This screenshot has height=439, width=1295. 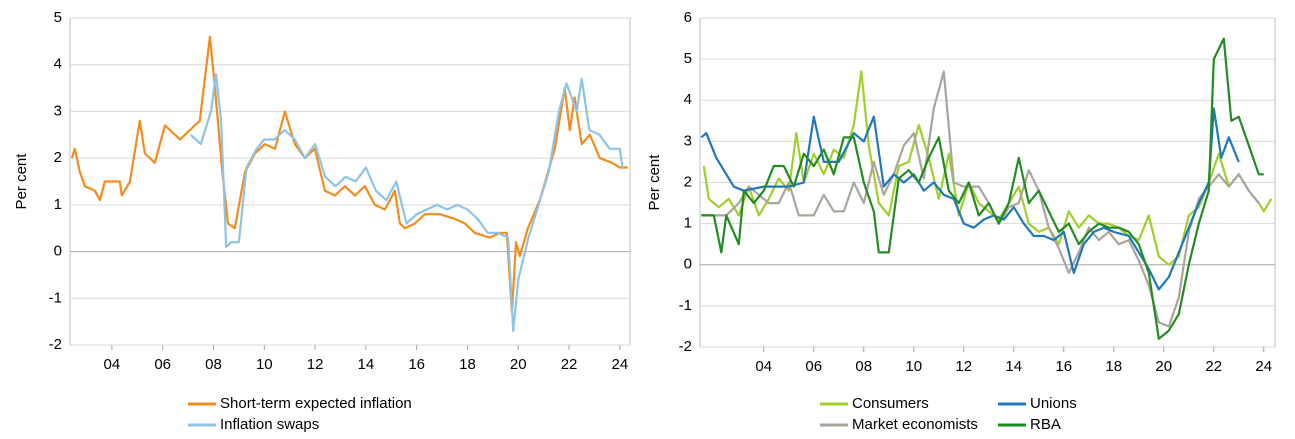 I want to click on legend-label: Unions, so click(x=1053, y=403).